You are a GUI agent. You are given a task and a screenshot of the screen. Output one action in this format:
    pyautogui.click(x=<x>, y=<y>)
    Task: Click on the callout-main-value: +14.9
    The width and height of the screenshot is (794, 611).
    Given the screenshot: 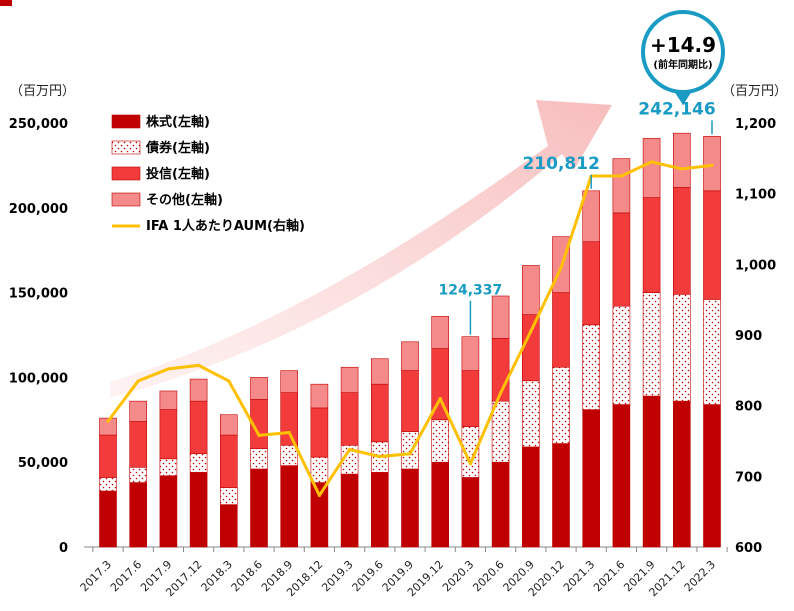 What is the action you would take?
    pyautogui.click(x=683, y=45)
    